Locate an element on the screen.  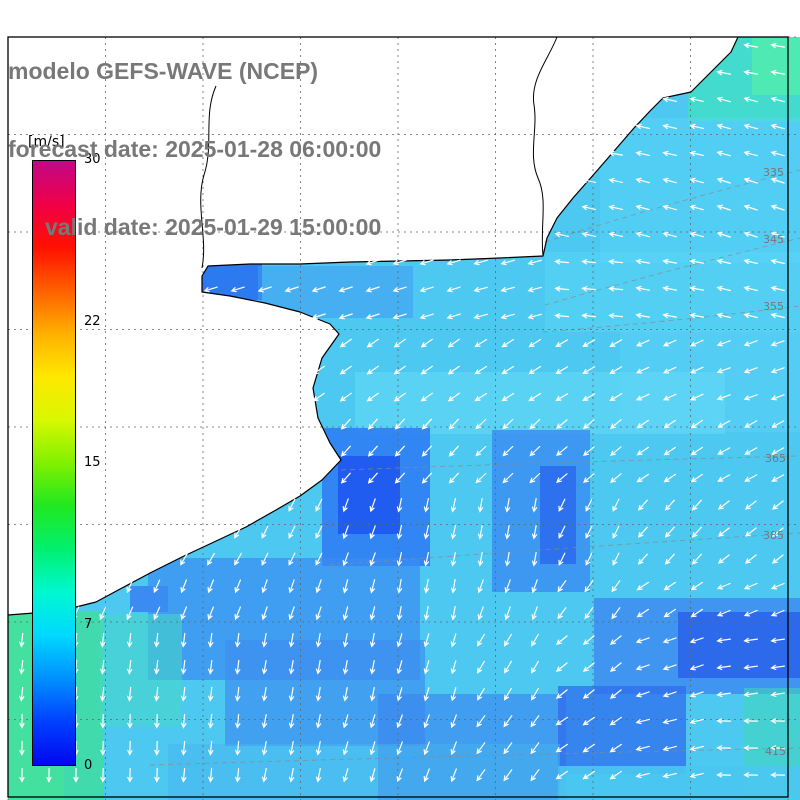
colorbar is located at coordinates (54, 463).